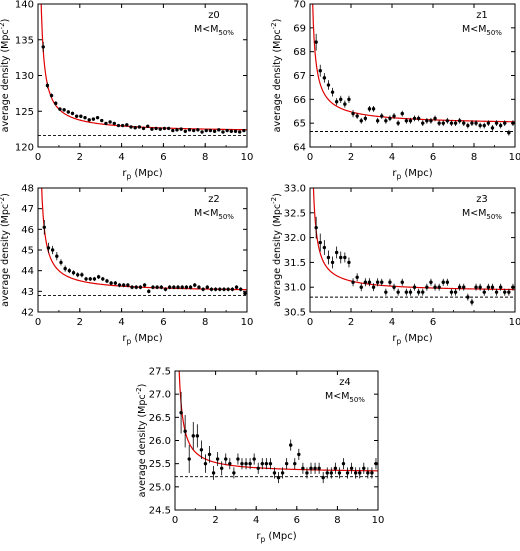  I want to click on y-tick-label: 27.5, so click(160, 372).